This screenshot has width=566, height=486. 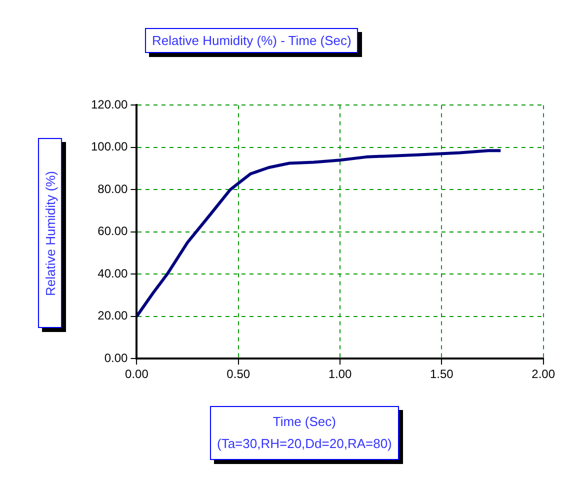 I want to click on y-tick-label: 0.00, so click(x=116, y=357).